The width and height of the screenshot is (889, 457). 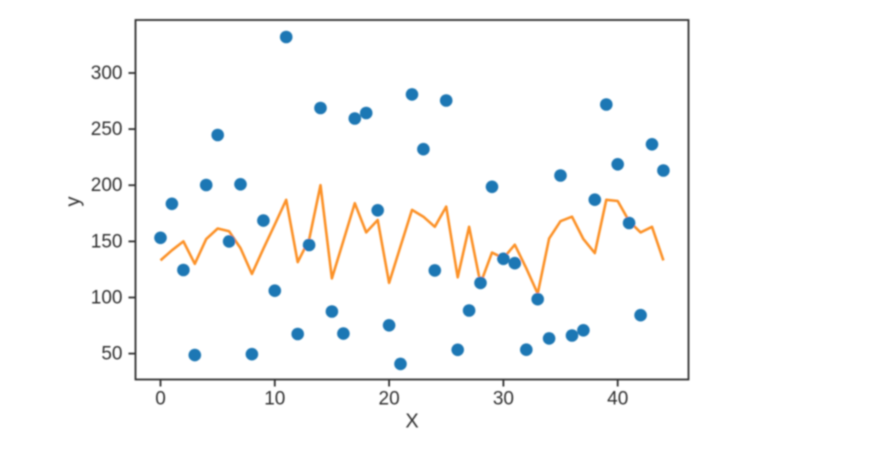 What do you see at coordinates (111, 354) in the screenshot?
I see `svg-text: 50` at bounding box center [111, 354].